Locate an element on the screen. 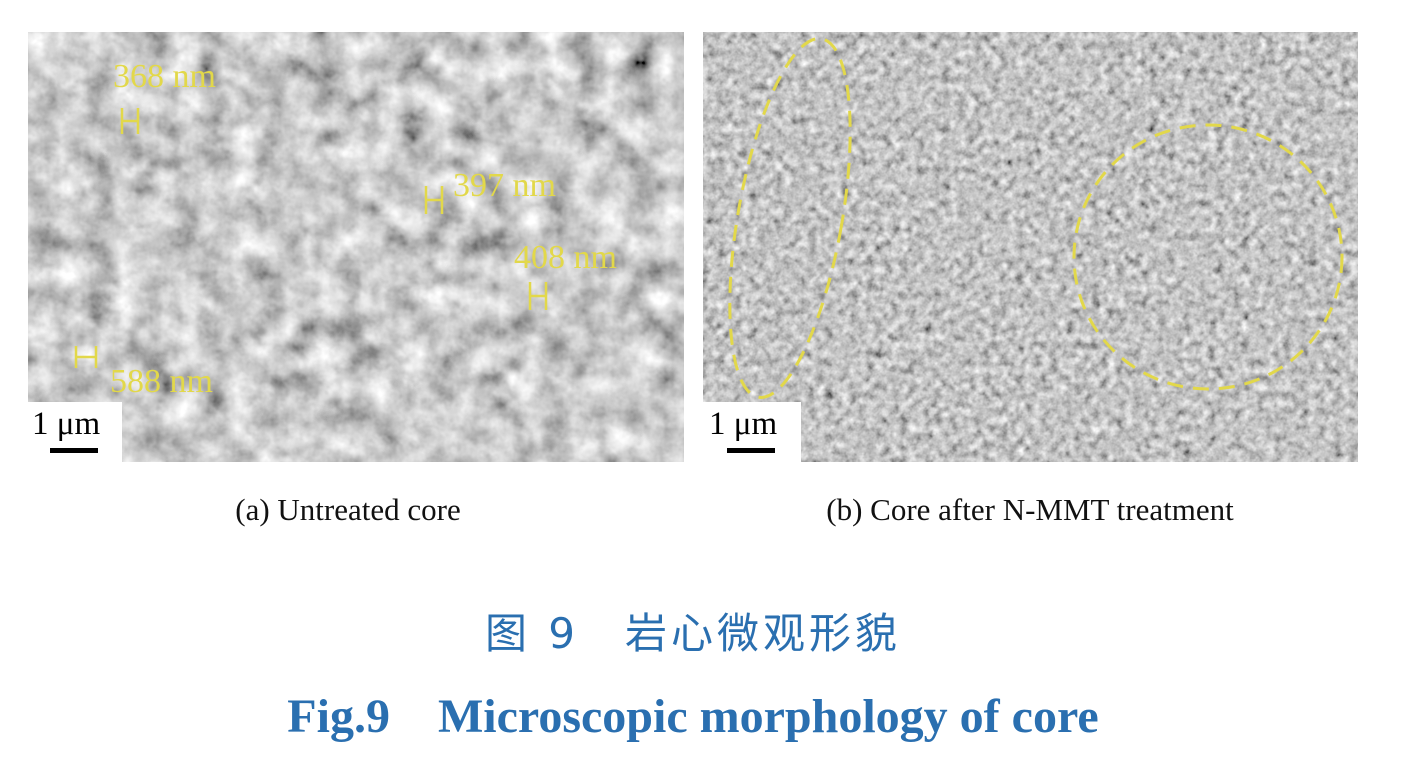 The width and height of the screenshot is (1411, 769). annotation: 408 nm is located at coordinates (565, 257).